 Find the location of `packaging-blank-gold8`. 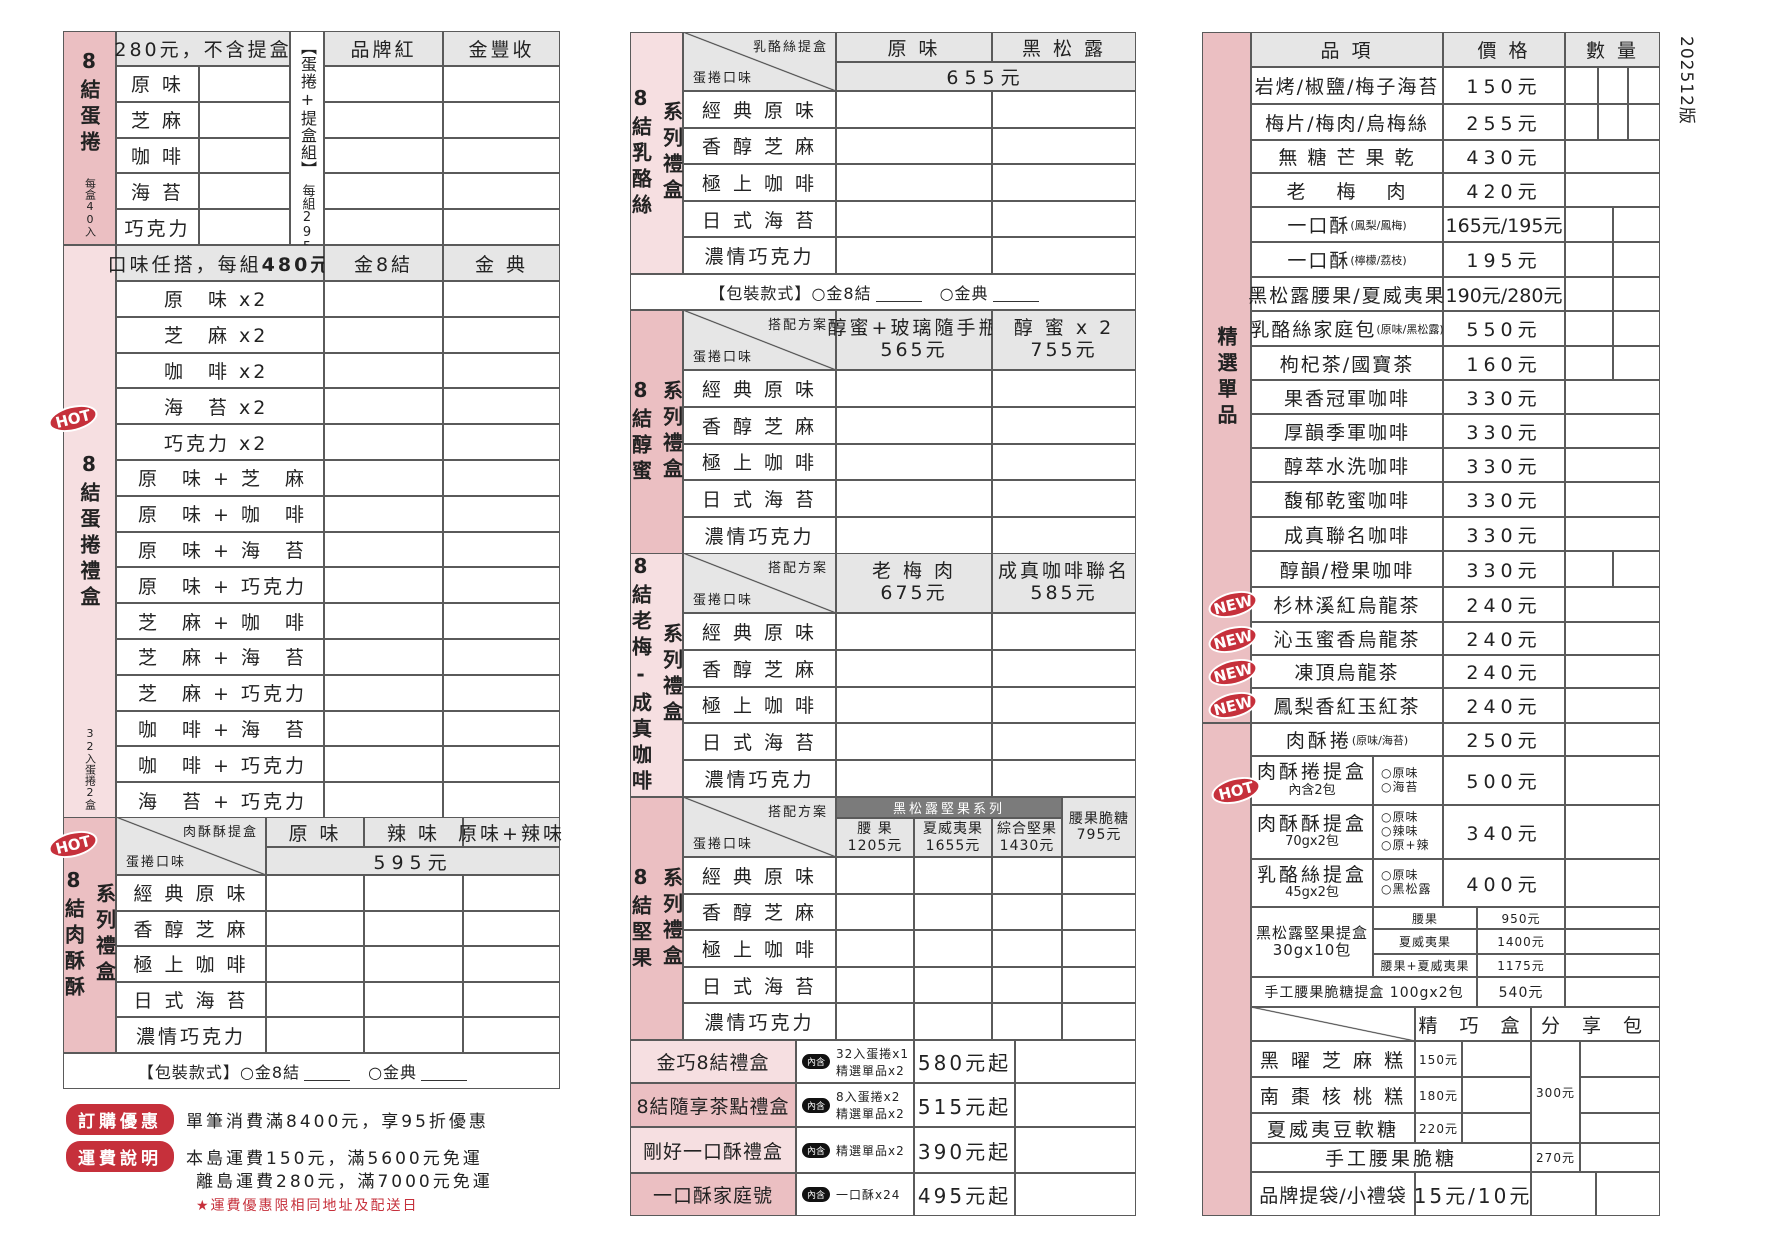

packaging-blank-gold8 is located at coordinates (327, 1071).